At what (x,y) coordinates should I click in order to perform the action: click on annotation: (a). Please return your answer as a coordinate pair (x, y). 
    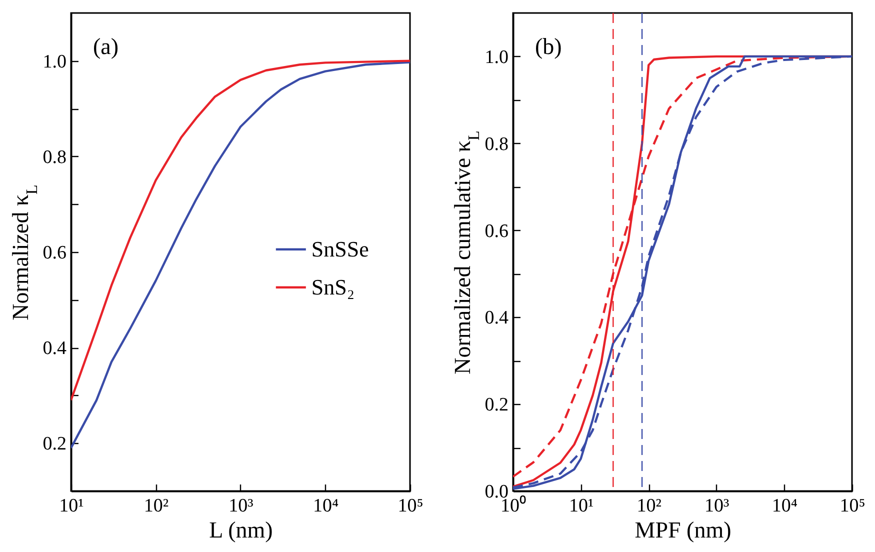
    Looking at the image, I should click on (106, 46).